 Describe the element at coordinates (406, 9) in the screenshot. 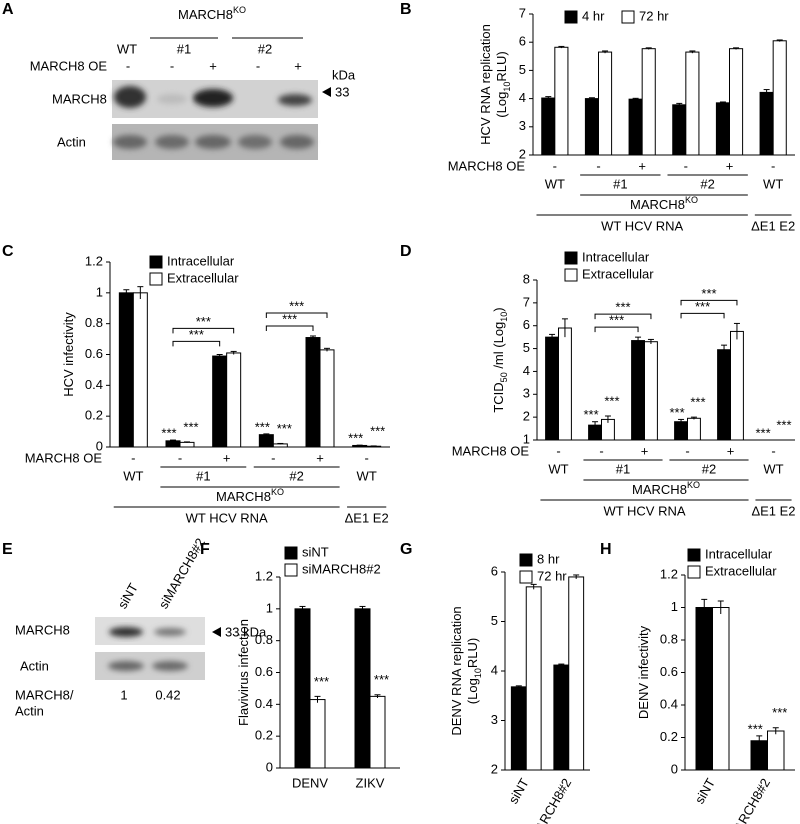

I see `panel-letter: B` at that location.